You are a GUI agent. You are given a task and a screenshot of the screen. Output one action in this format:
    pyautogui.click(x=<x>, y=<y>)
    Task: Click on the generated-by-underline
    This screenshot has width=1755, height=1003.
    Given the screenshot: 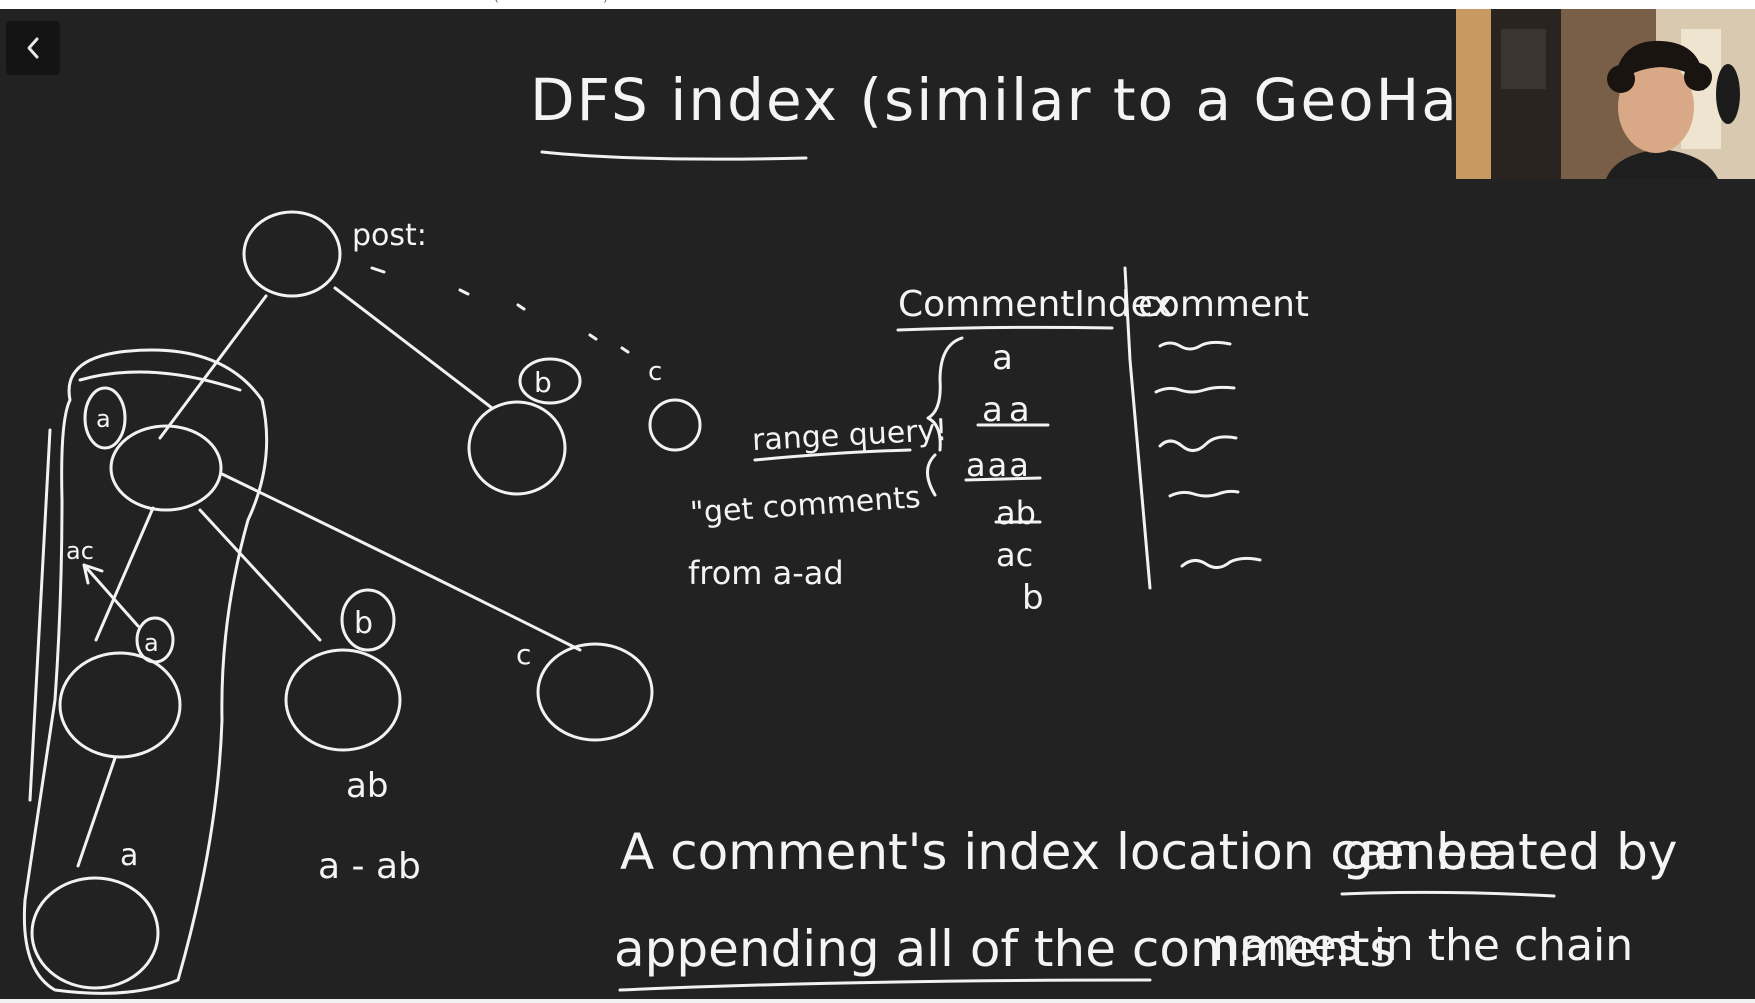 What is the action you would take?
    pyautogui.click(x=1448, y=894)
    